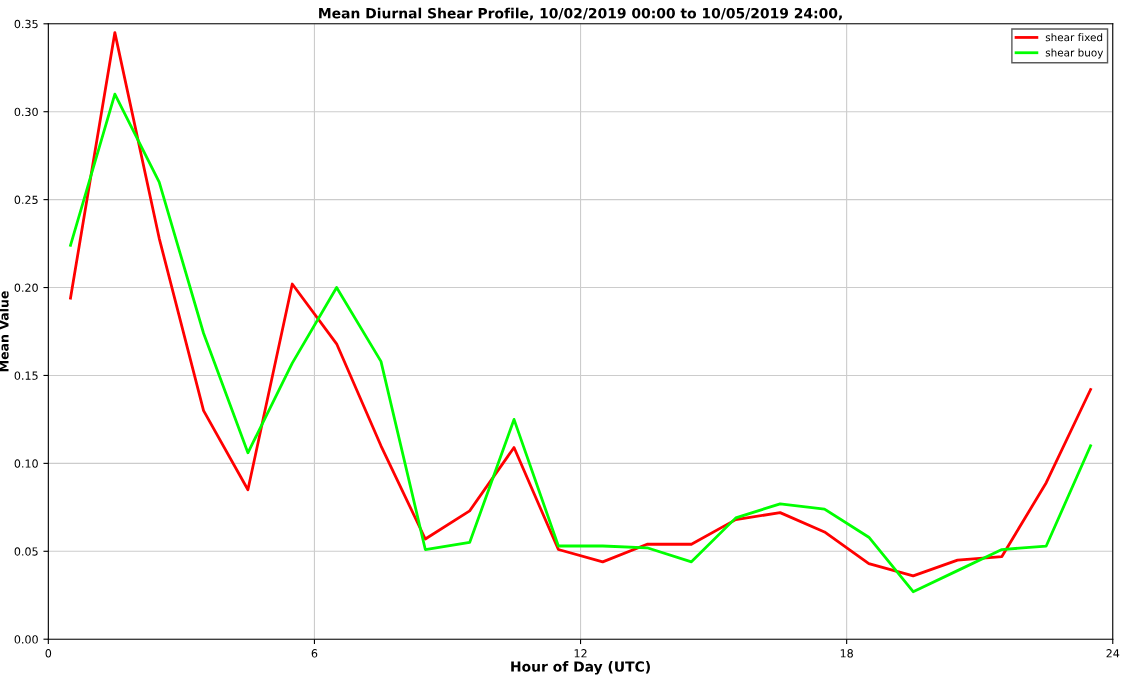 Image resolution: width=1124 pixels, height=680 pixels. I want to click on x-axis-title: Hour of Day (UTC), so click(580, 668).